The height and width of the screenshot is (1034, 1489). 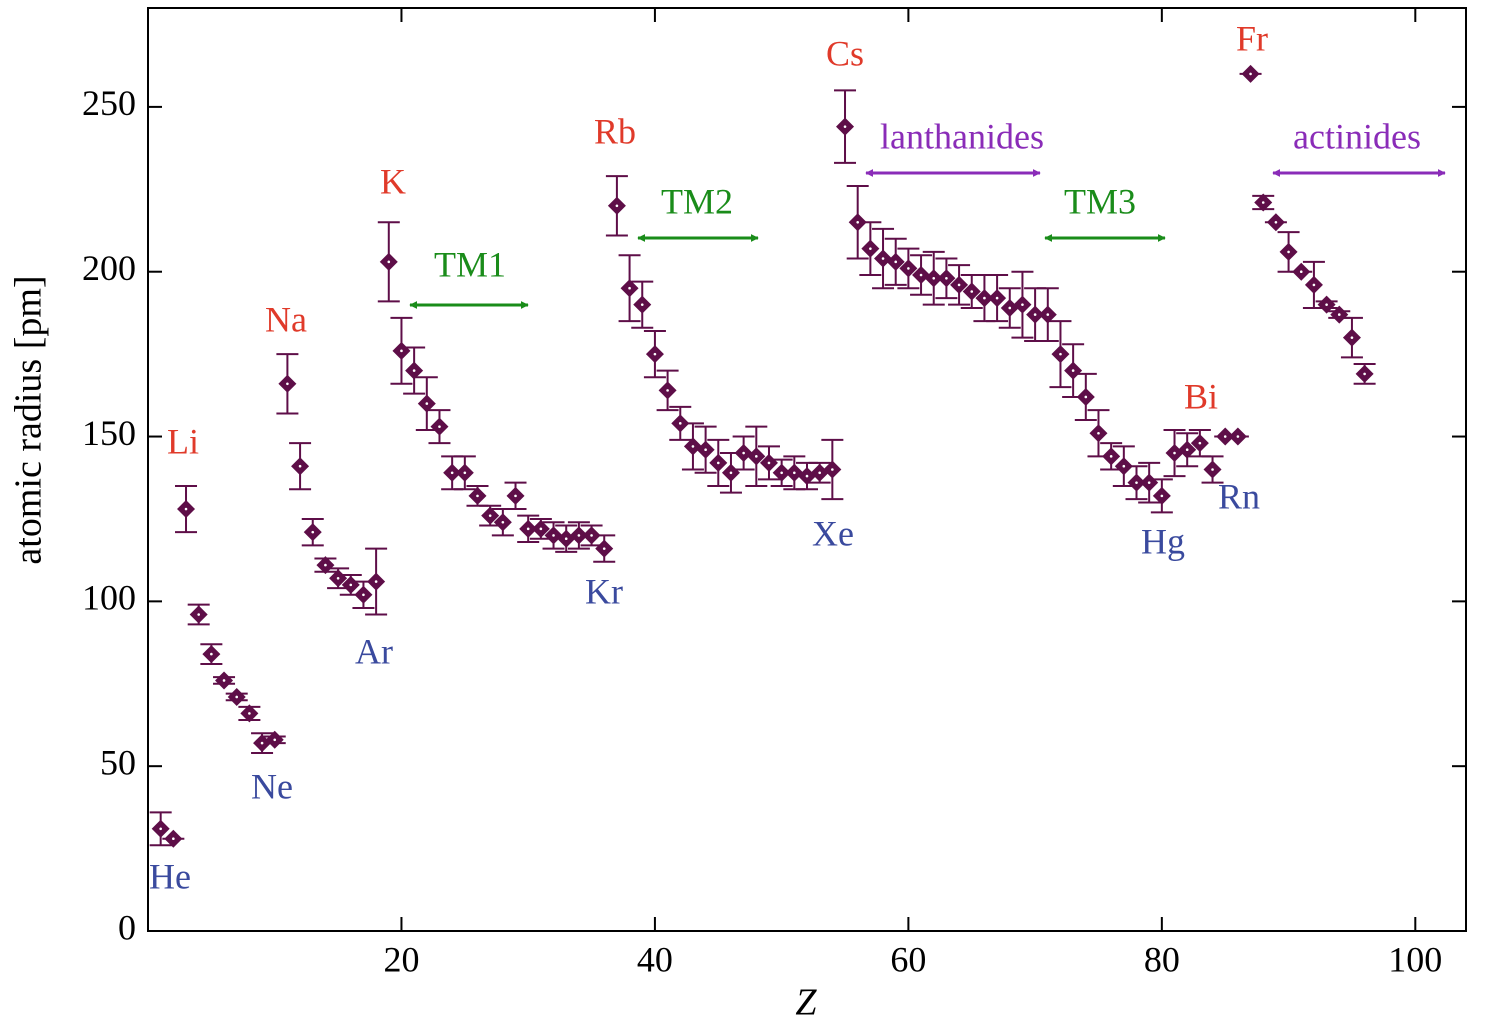 I want to click on annotation: Rb, so click(x=615, y=131).